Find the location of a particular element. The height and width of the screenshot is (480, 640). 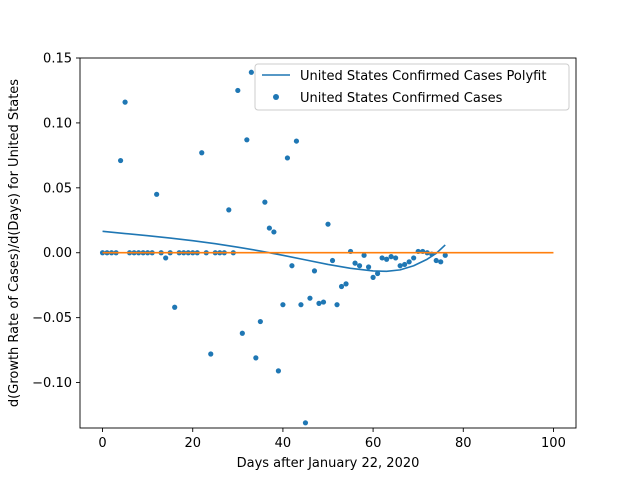

x-axis-label: Days after January 22, 2020 is located at coordinates (328, 463).